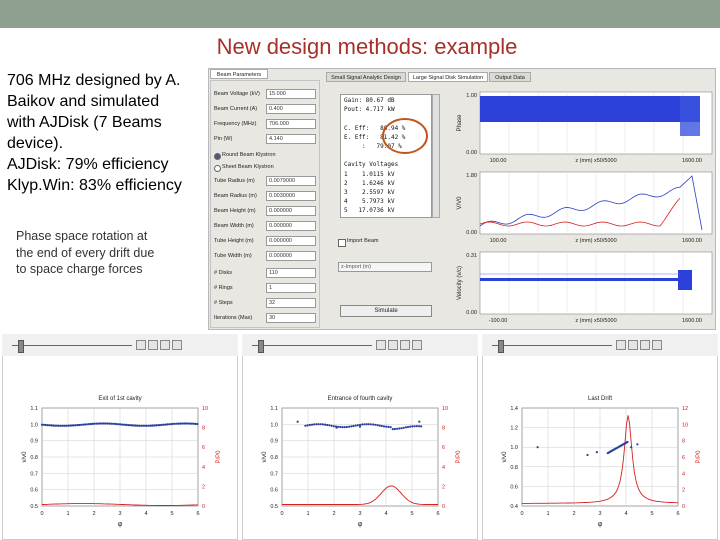 The image size is (720, 540). What do you see at coordinates (369, 183) in the screenshot?
I see `readout-line: 2 1.6246 kV` at bounding box center [369, 183].